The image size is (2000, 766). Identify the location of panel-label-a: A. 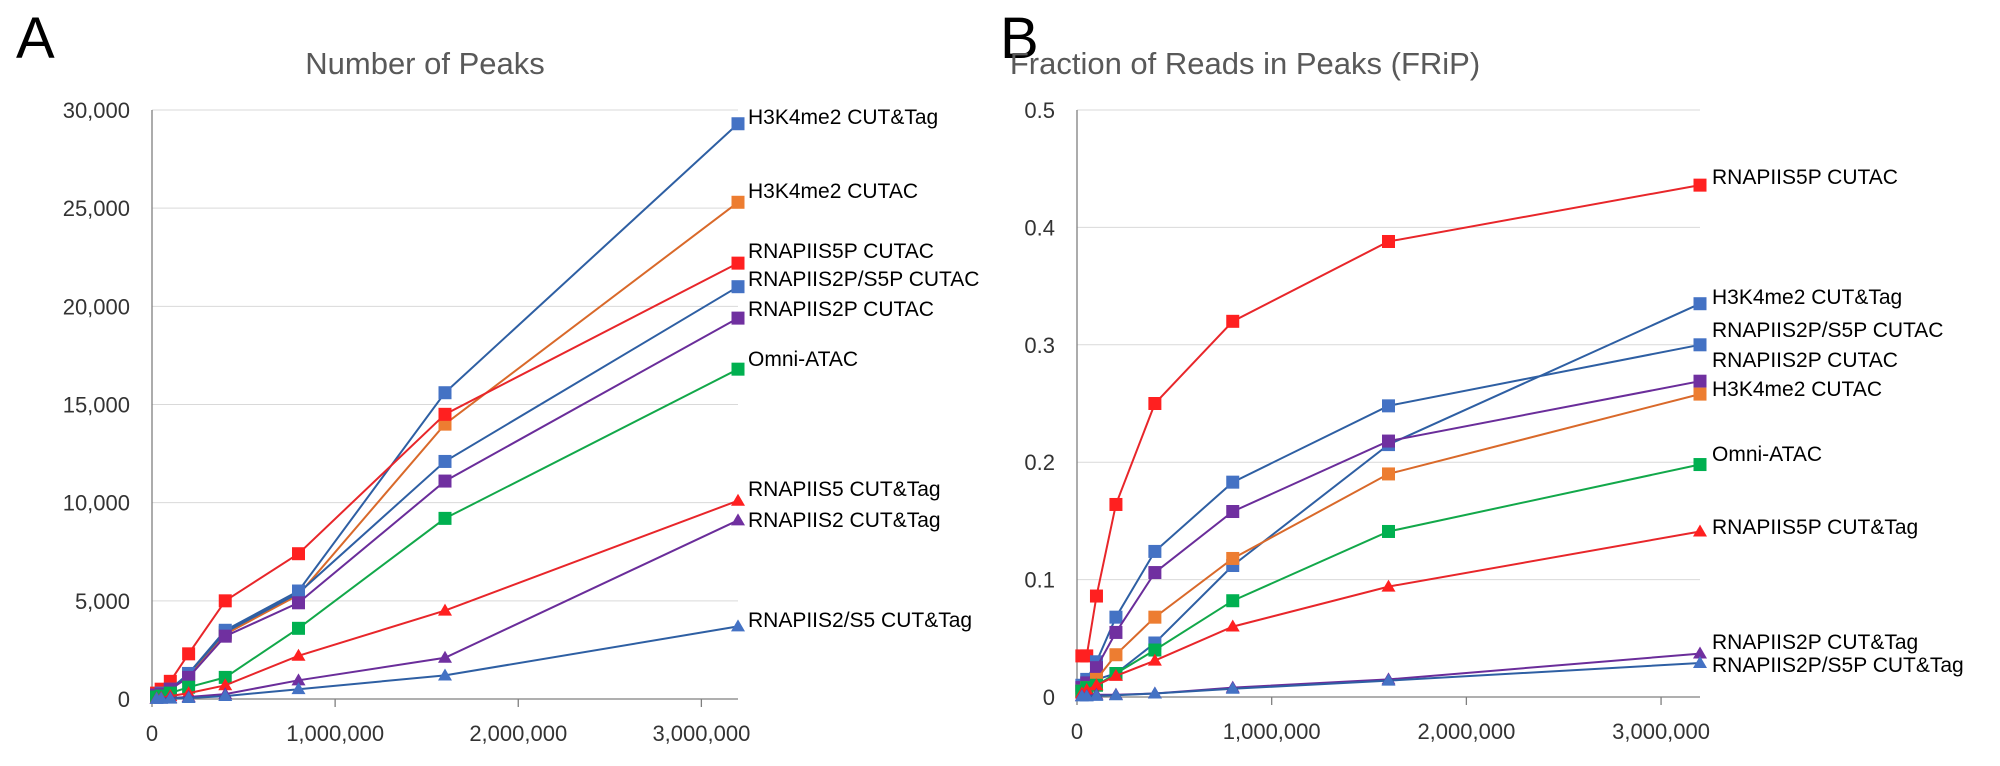
(35, 38).